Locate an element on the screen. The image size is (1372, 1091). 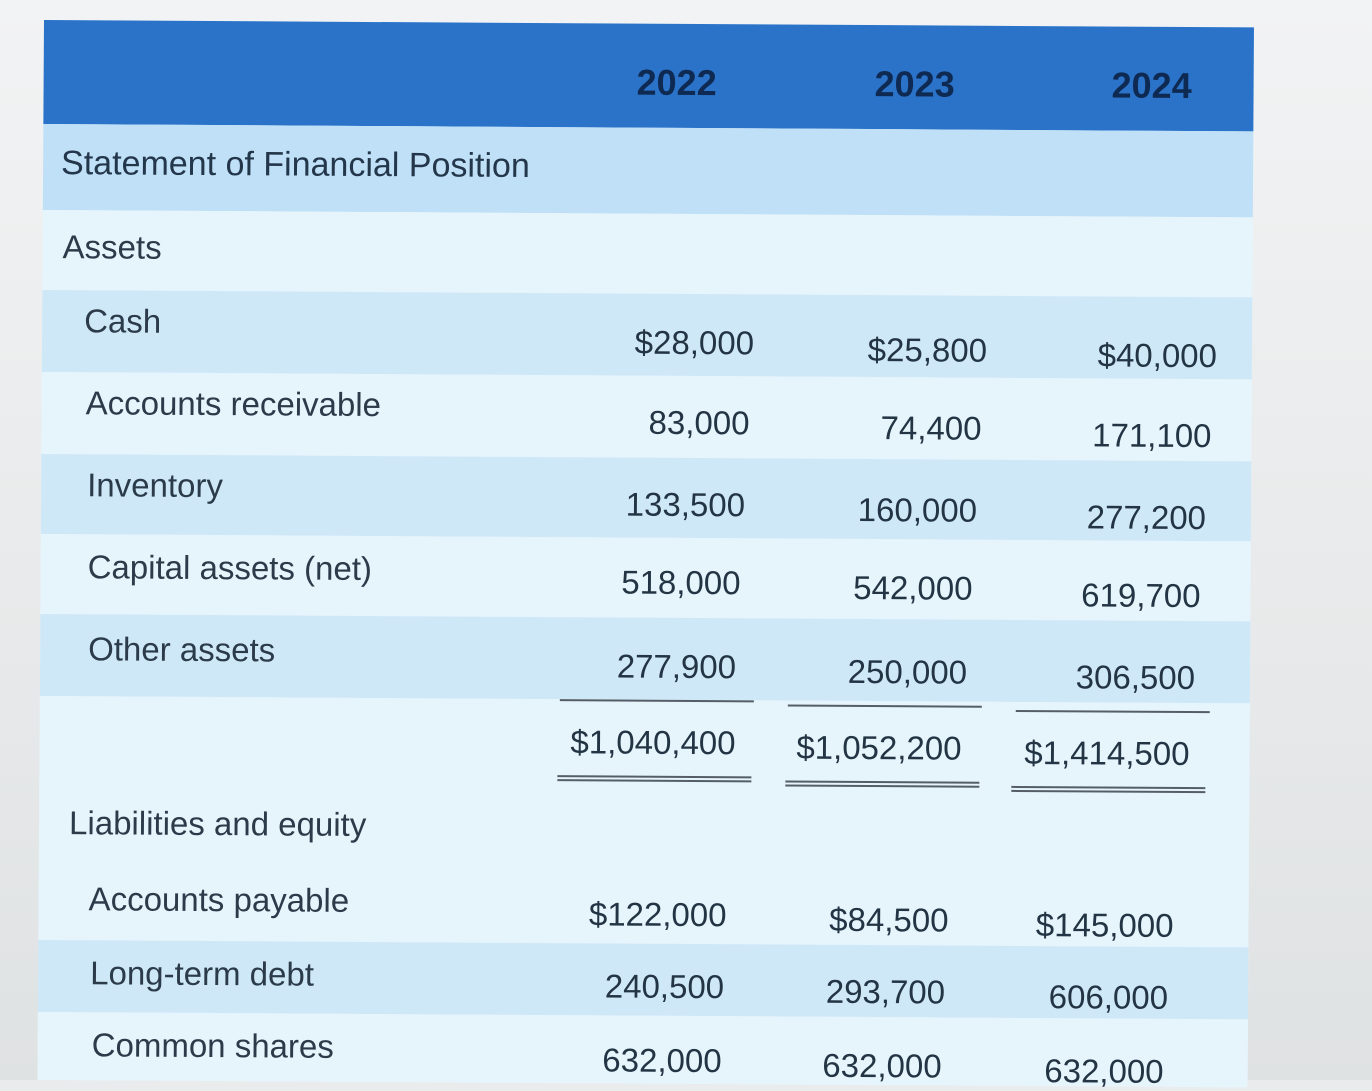
total-2022: $1,040,400 is located at coordinates (653, 742).